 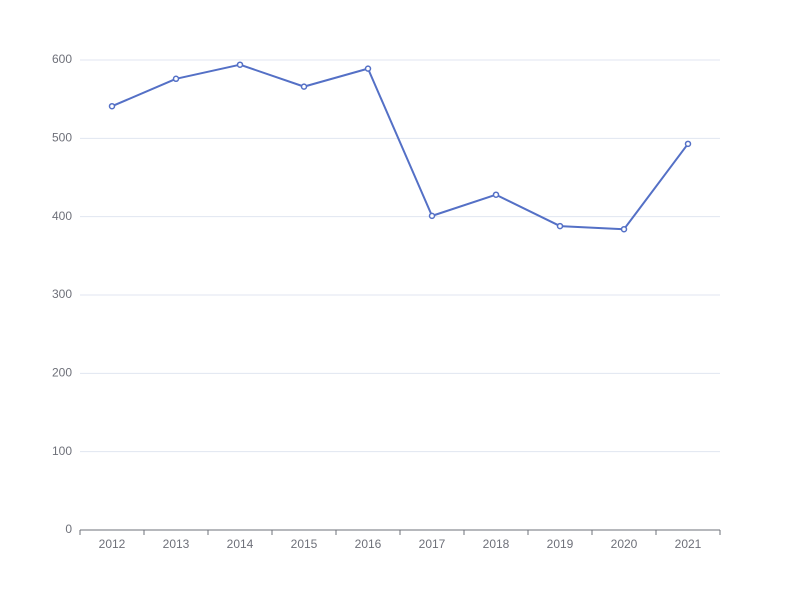 What do you see at coordinates (624, 544) in the screenshot?
I see `x-tick-label: 2020` at bounding box center [624, 544].